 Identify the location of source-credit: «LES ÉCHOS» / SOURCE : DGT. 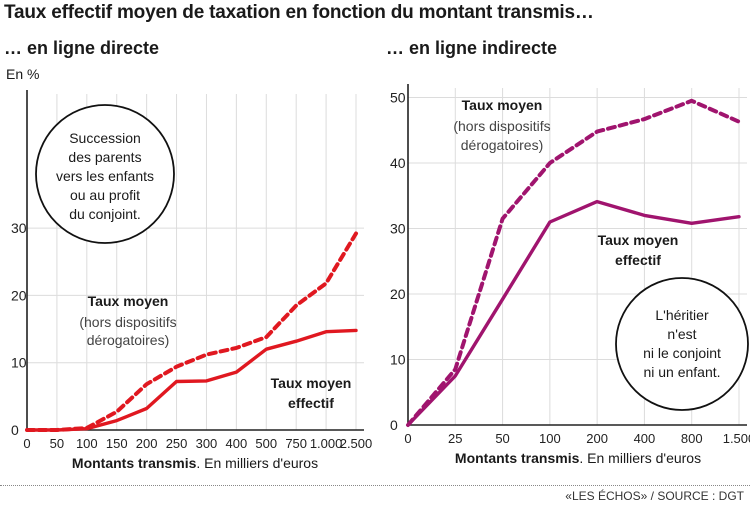
(654, 496).